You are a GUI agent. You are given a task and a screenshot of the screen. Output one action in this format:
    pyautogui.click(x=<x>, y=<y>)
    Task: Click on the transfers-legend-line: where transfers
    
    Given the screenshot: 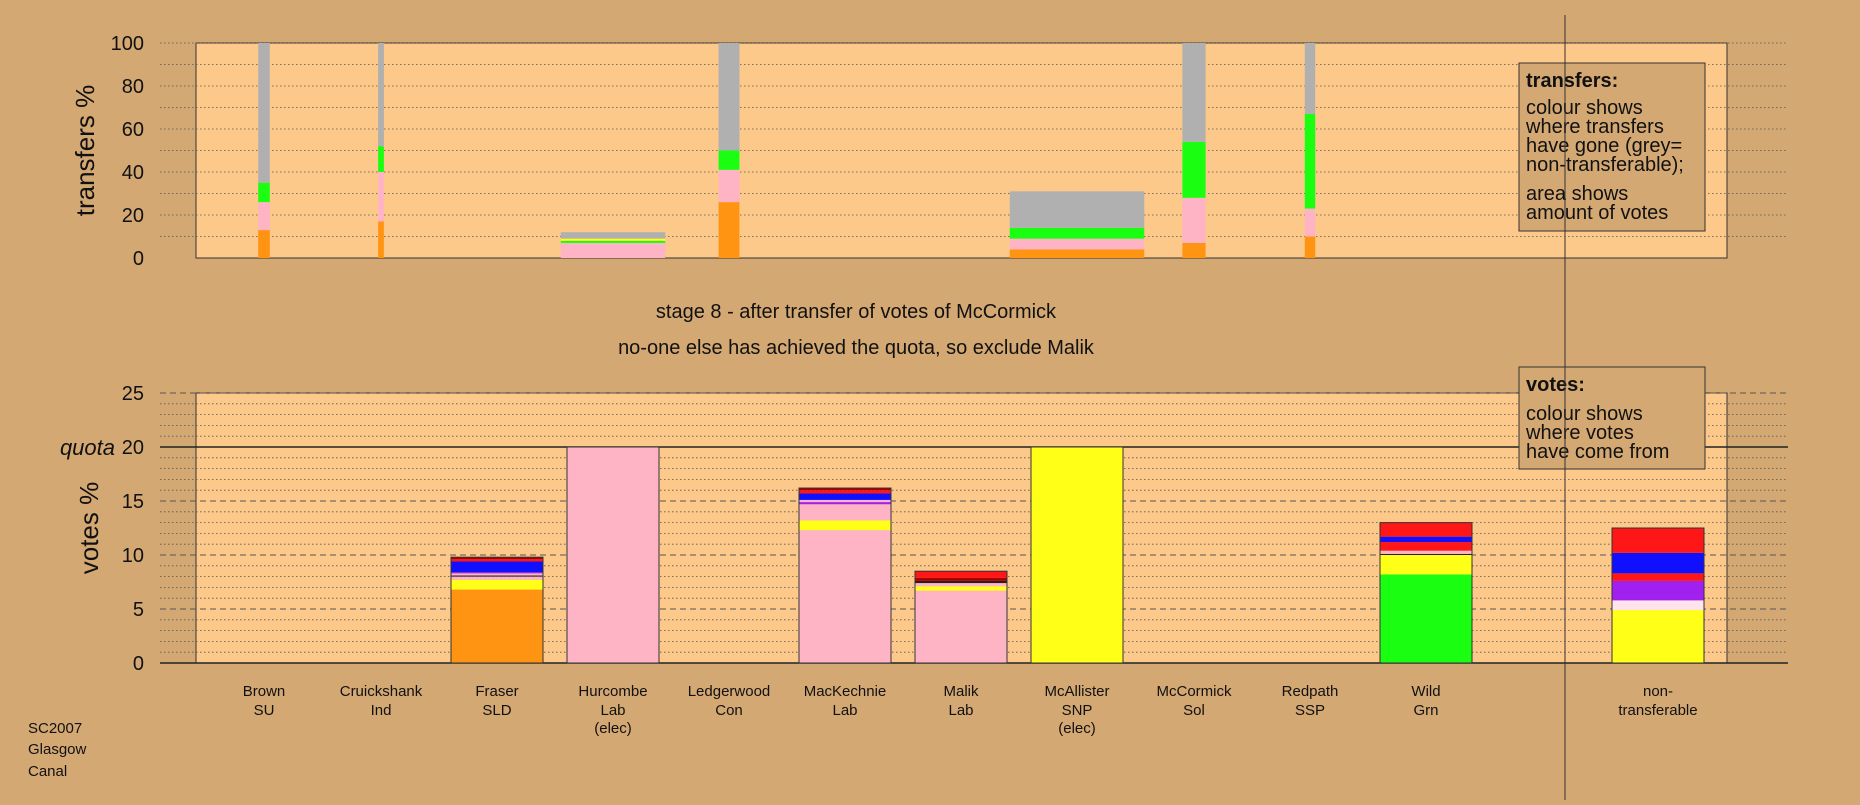 What is the action you would take?
    pyautogui.click(x=1594, y=127)
    